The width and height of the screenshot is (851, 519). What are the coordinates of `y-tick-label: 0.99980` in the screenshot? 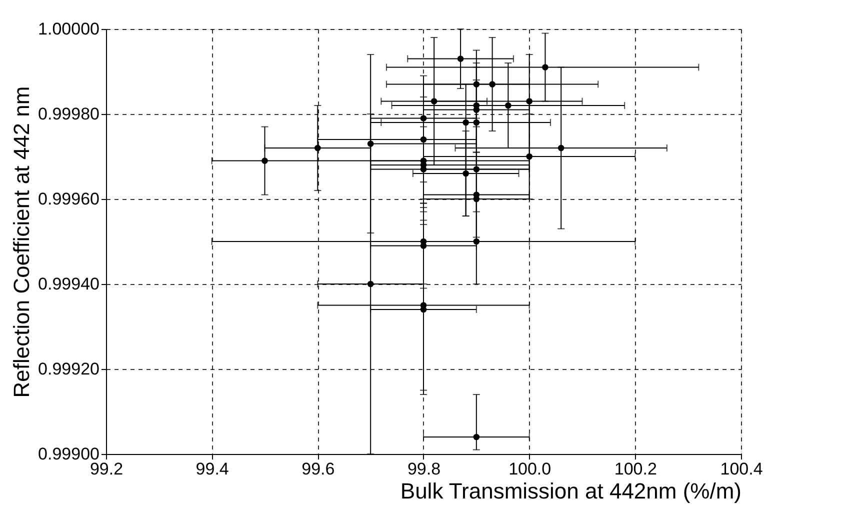 It's located at (69, 114).